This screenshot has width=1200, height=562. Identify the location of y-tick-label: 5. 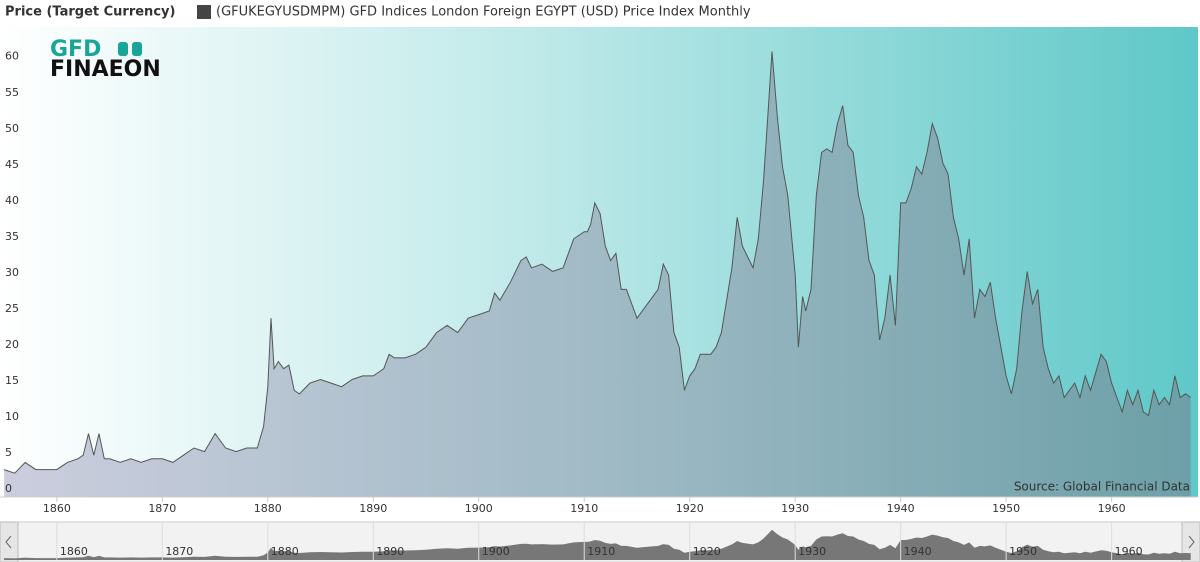
(8, 452).